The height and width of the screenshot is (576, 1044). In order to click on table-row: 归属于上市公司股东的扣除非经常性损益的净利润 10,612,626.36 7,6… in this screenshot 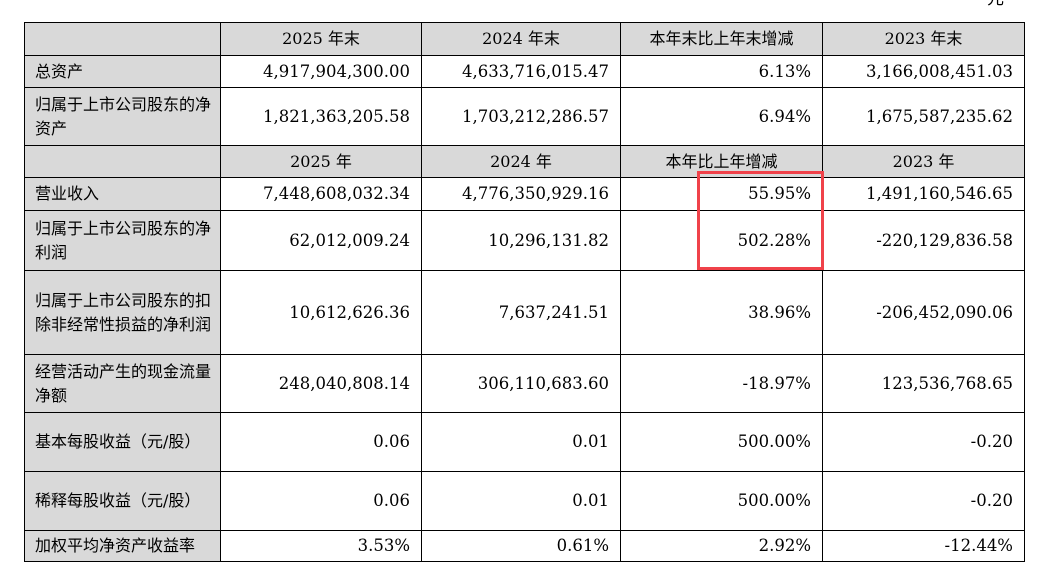, I will do `click(524, 312)`.